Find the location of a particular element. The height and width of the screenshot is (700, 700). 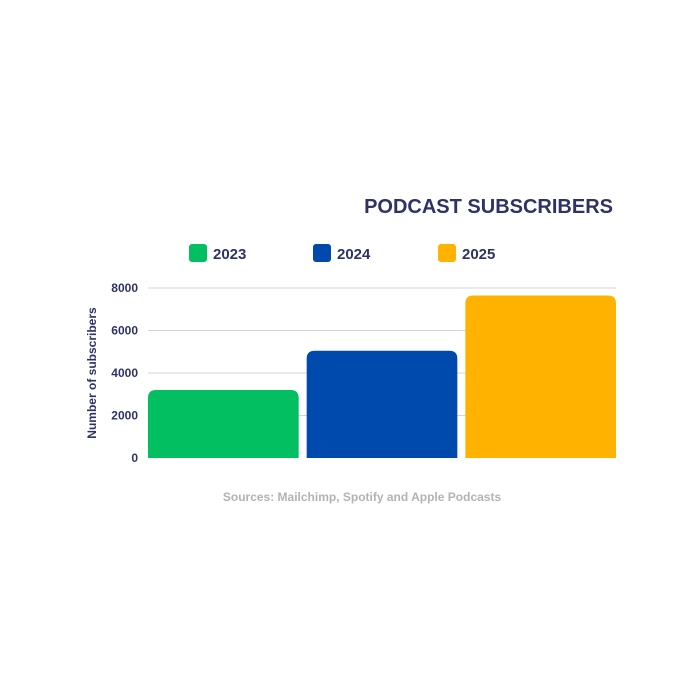

legend-label-2024: 2024 is located at coordinates (354, 254).